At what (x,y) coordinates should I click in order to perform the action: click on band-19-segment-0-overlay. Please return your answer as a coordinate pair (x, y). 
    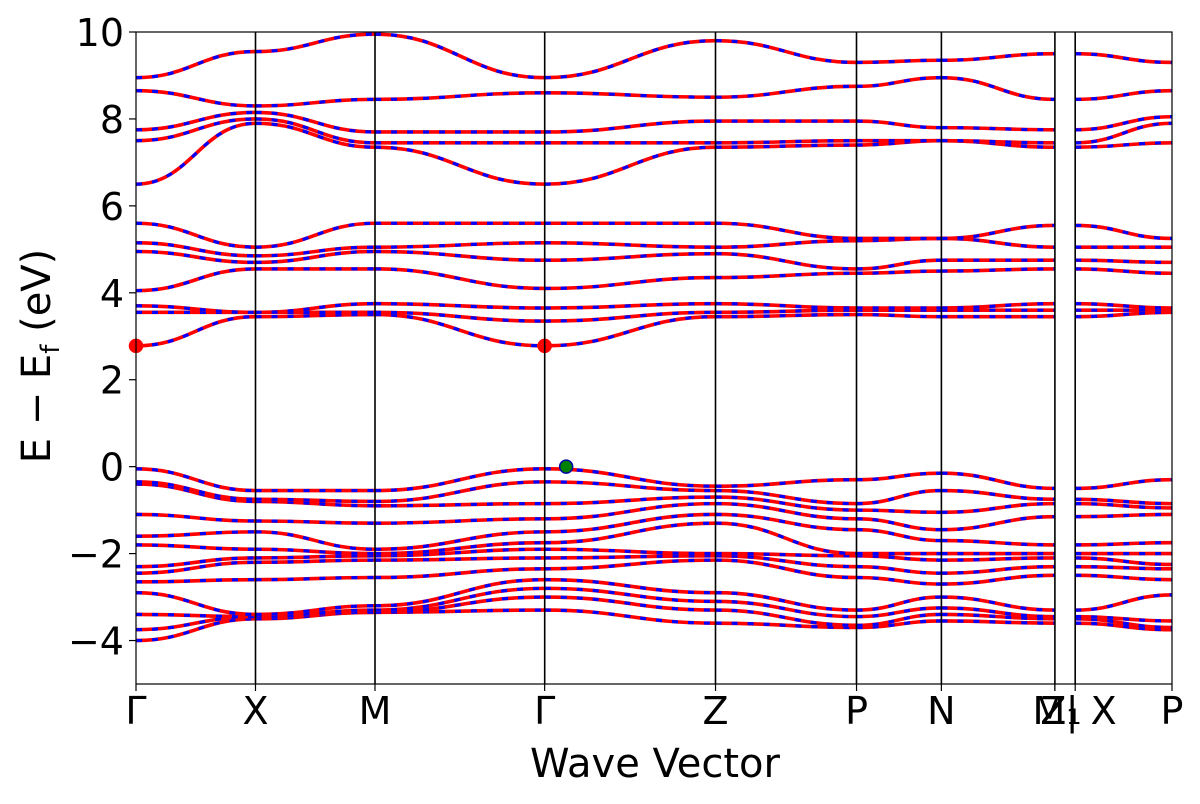
    Looking at the image, I should click on (196, 235).